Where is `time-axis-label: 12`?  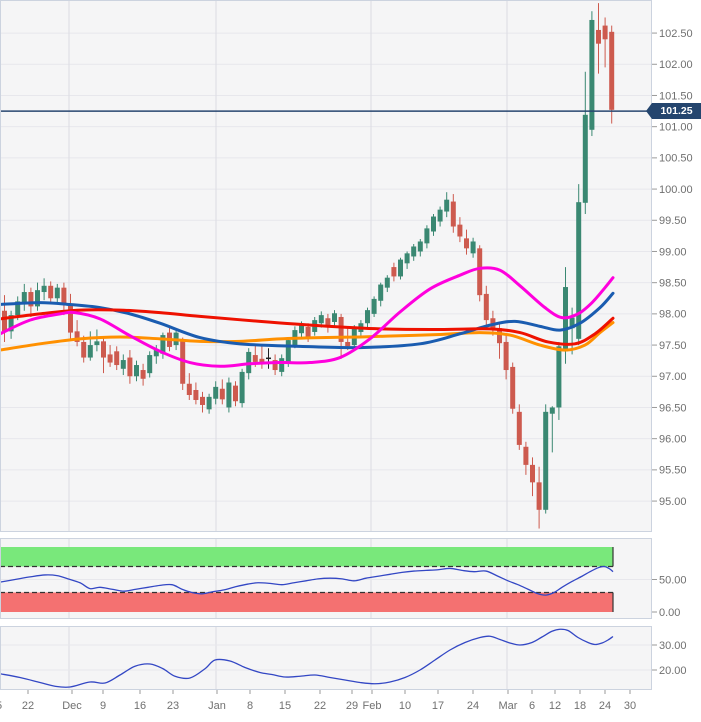
time-axis-label: 12 is located at coordinates (555, 706).